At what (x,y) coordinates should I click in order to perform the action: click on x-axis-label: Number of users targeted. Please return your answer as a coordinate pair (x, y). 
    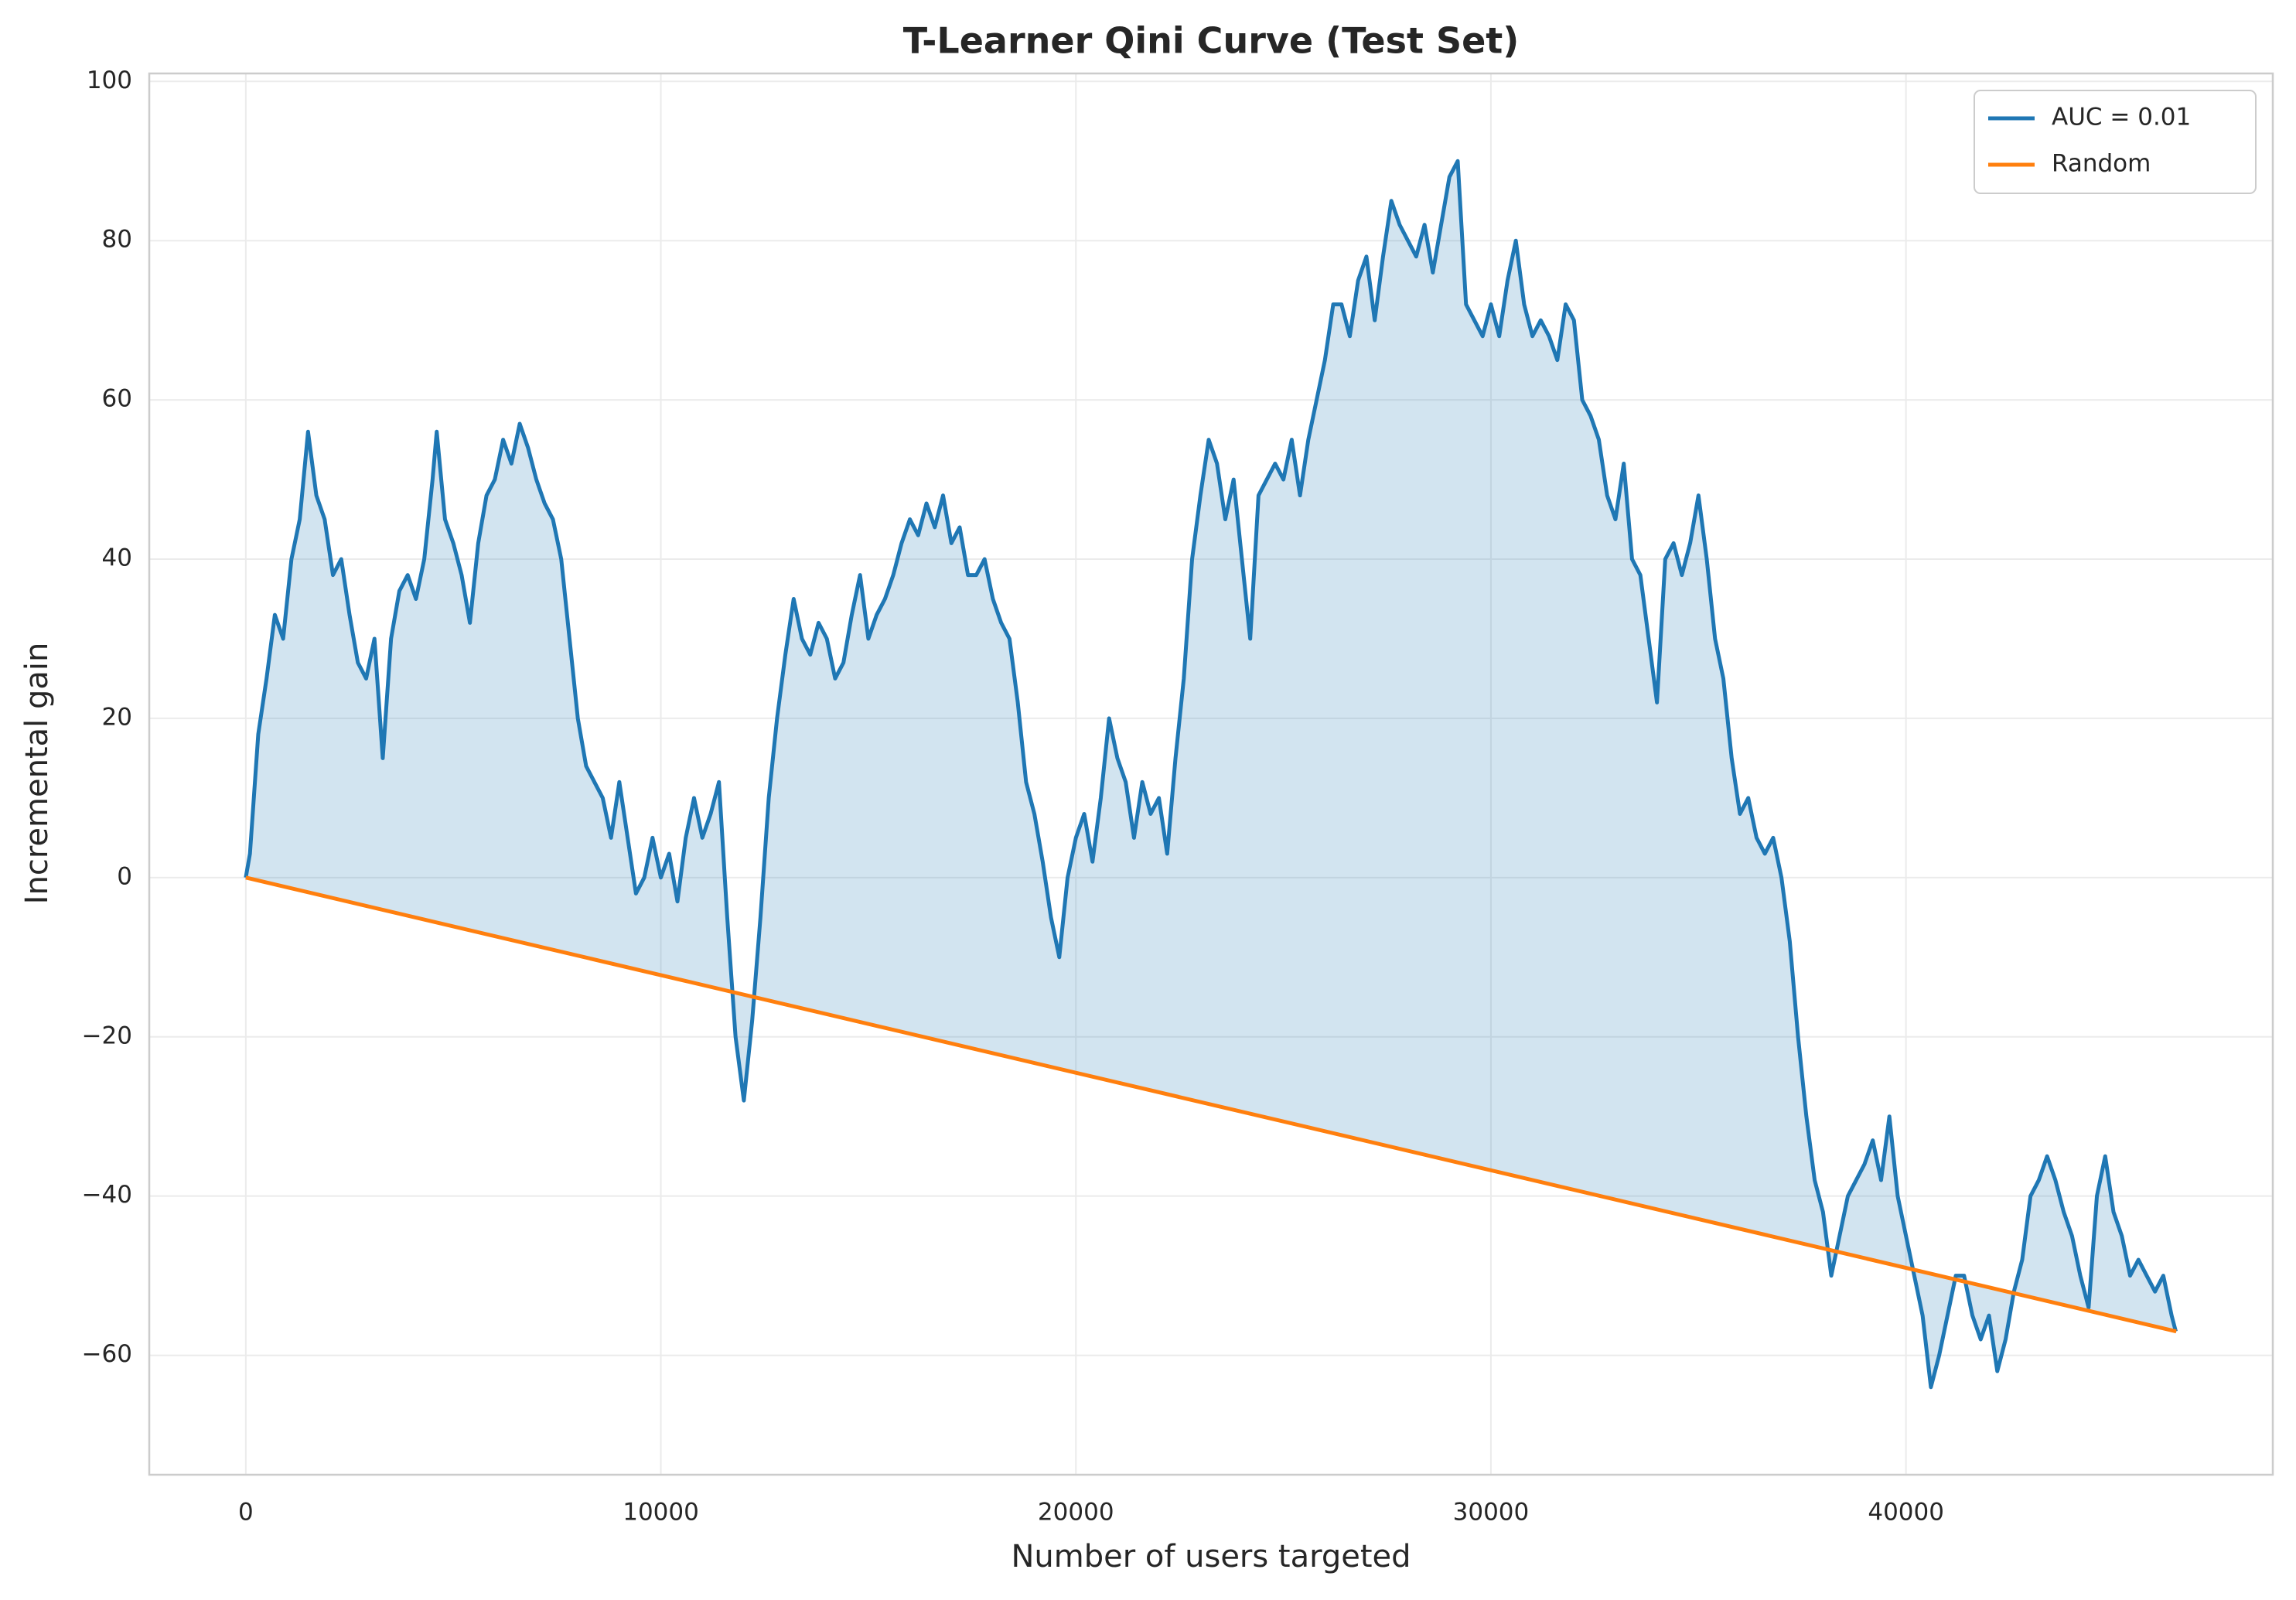
    Looking at the image, I should click on (1211, 1556).